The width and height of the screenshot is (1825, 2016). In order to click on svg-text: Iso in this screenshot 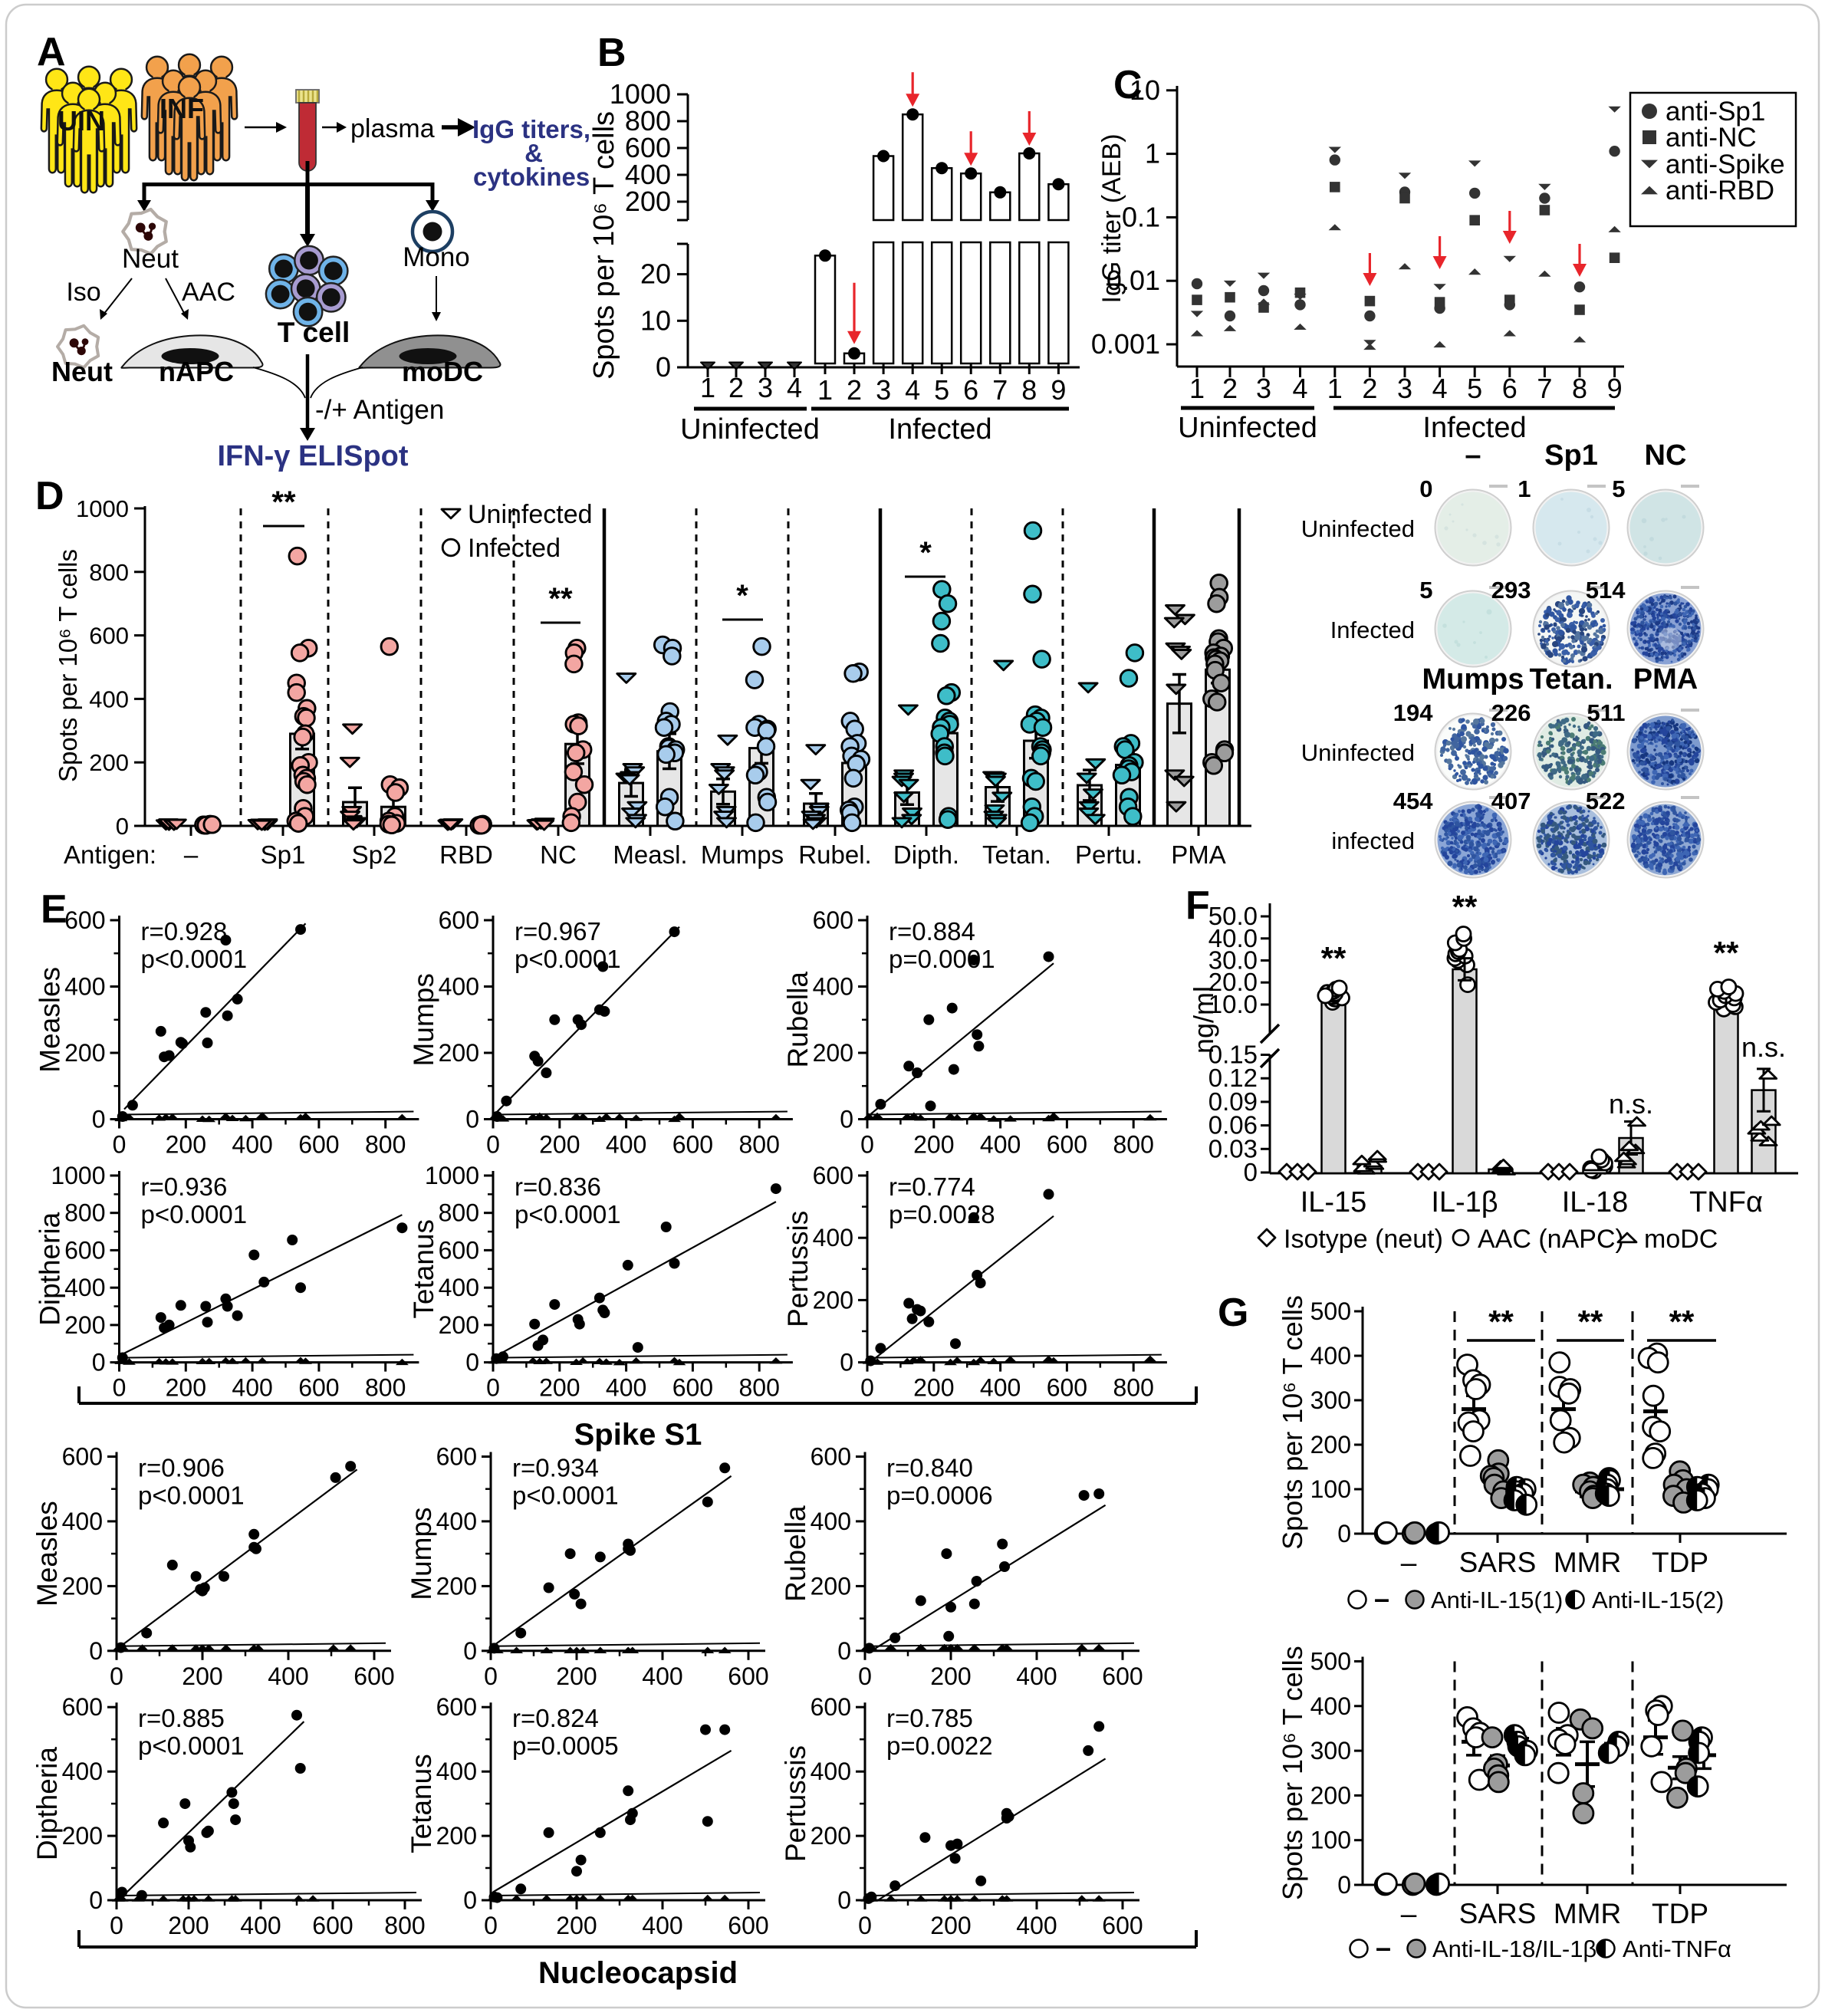, I will do `click(83, 292)`.